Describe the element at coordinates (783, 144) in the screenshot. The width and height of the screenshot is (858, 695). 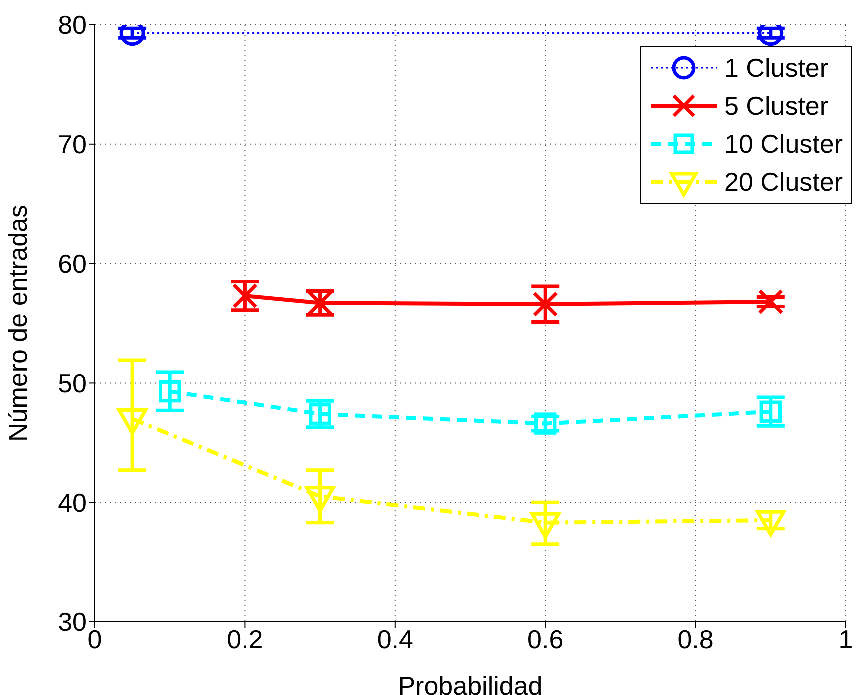
I see `legend-label: 10 Cluster` at that location.